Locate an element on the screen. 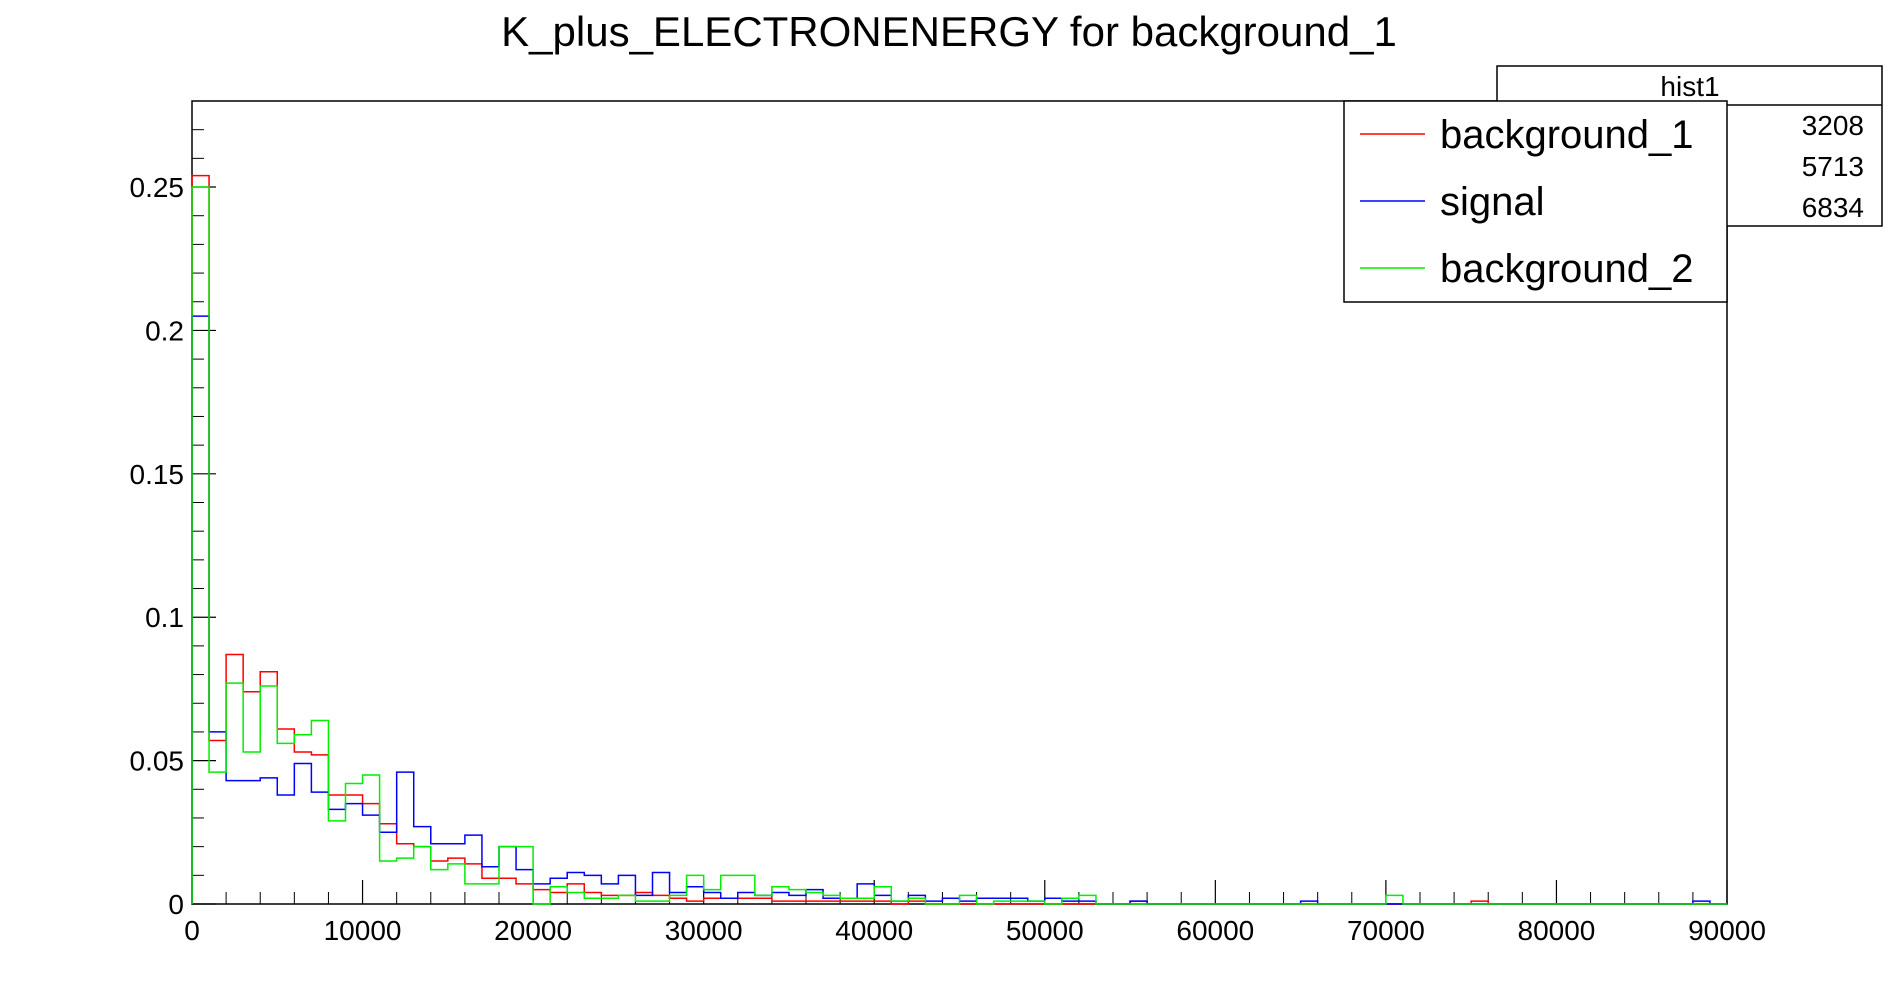 Image resolution: width=1898 pixels, height=994 pixels. y-tick-label: 0.05 is located at coordinates (157, 761).